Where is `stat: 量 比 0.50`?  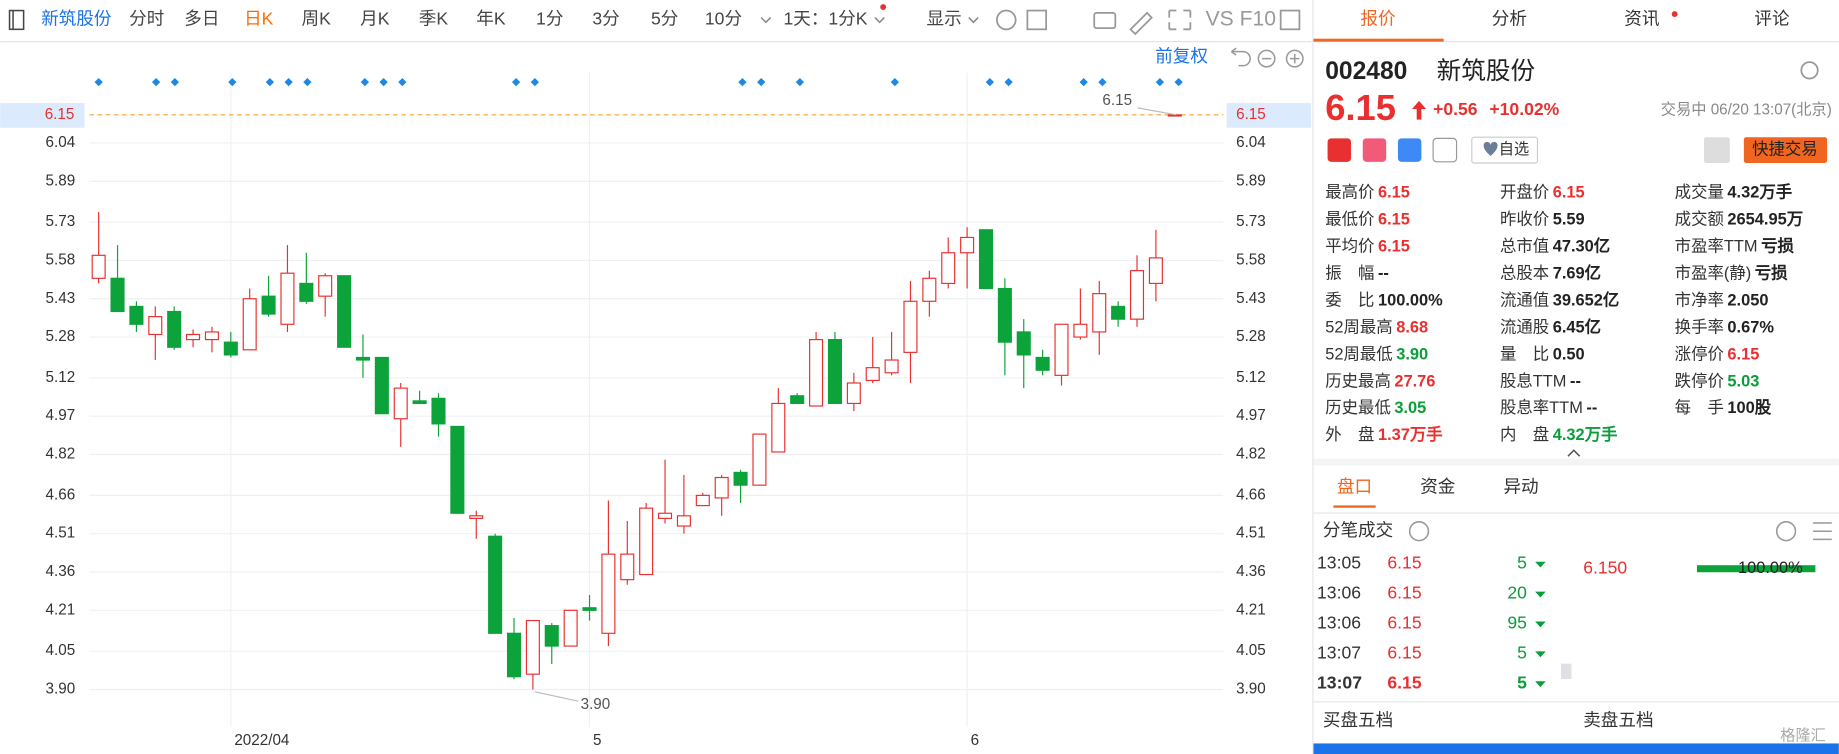
stat: 量 比 0.50 is located at coordinates (1542, 355).